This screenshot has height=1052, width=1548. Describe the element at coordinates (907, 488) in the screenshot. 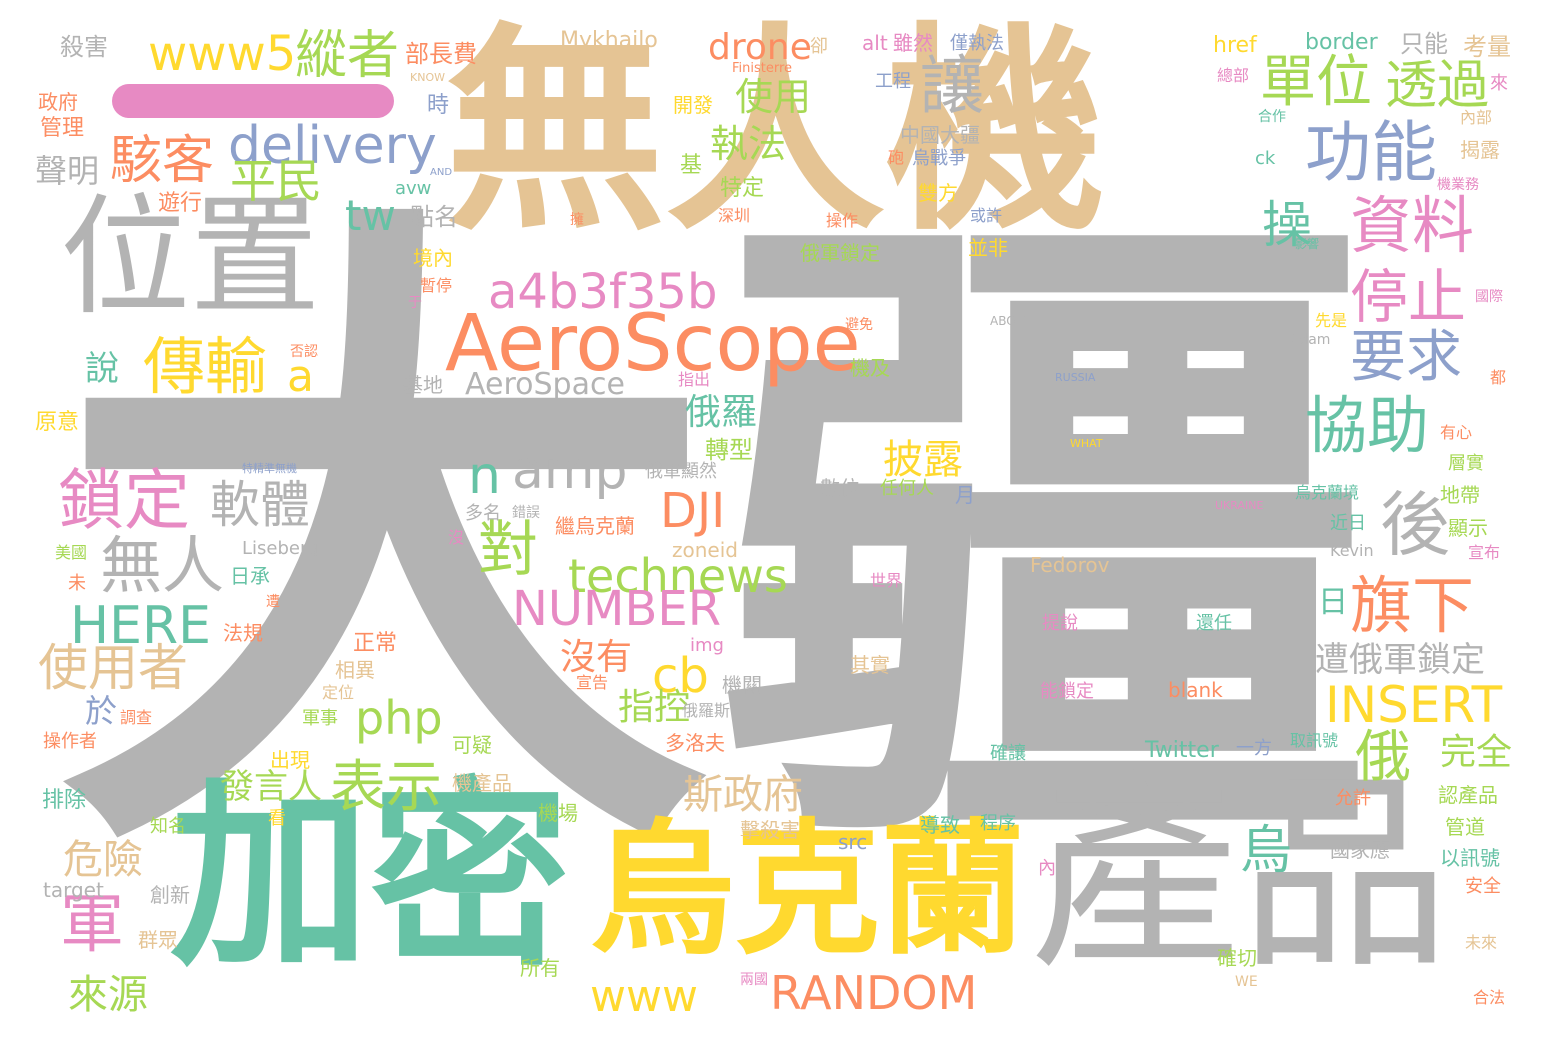

I see `cloud-word: 任何人` at that location.